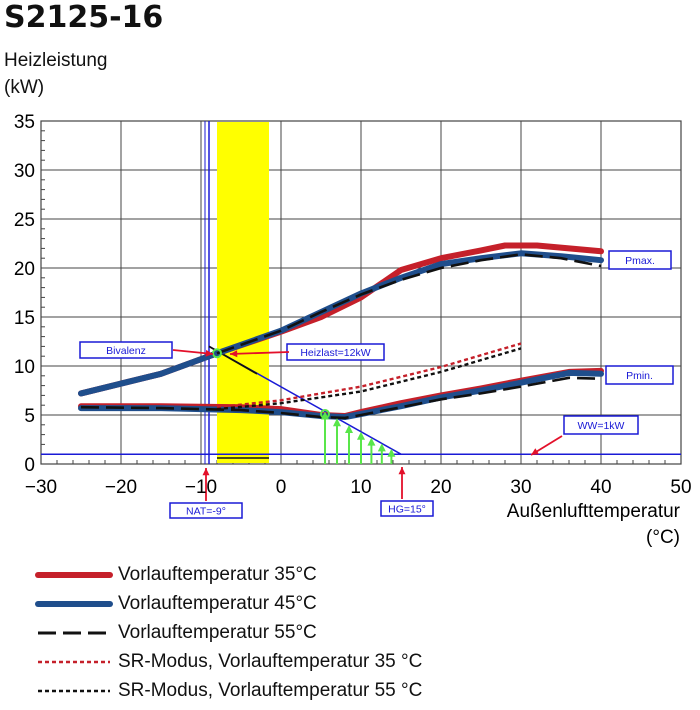 Image resolution: width=700 pixels, height=710 pixels. Describe the element at coordinates (121, 487) in the screenshot. I see `x-tick-label: −20` at that location.